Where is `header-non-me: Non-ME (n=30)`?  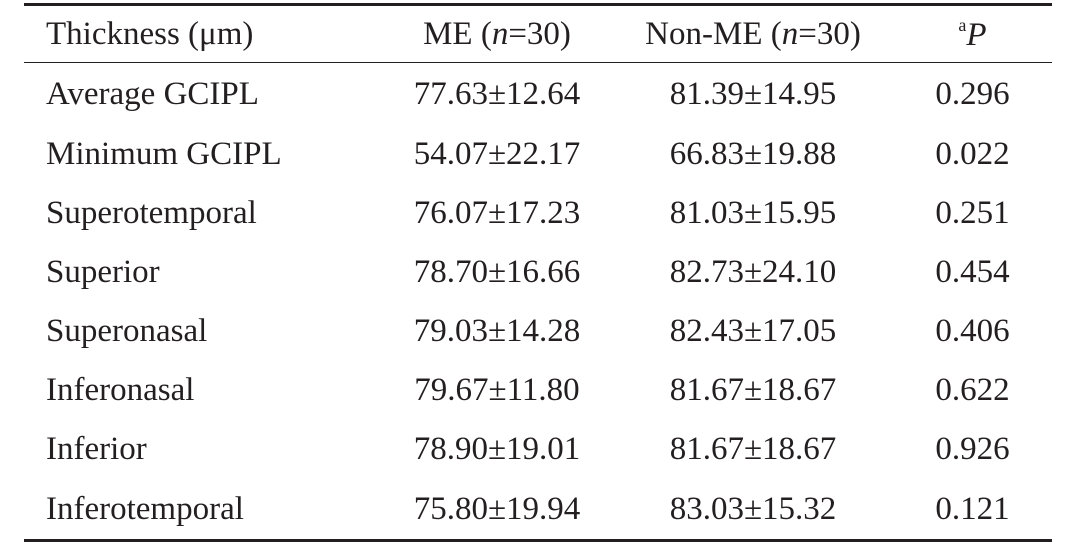 header-non-me: Non-ME (n=30) is located at coordinates (753, 34).